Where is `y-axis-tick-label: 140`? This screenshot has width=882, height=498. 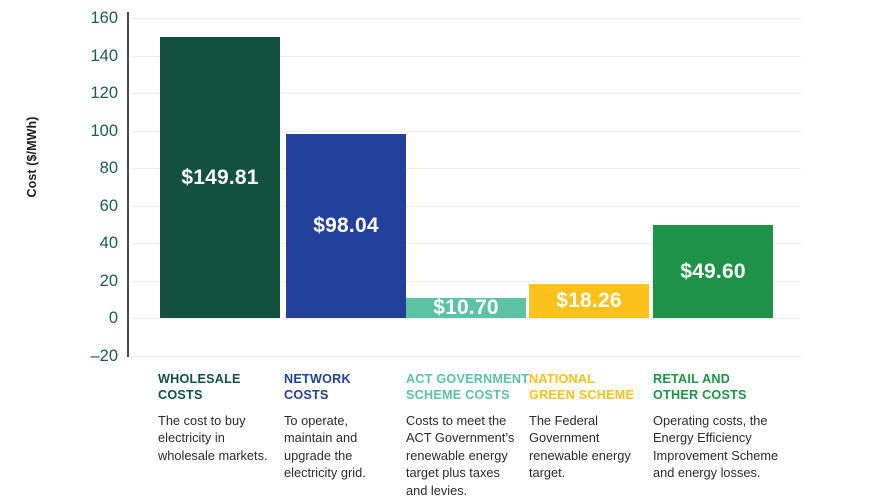 y-axis-tick-label: 140 is located at coordinates (104, 55).